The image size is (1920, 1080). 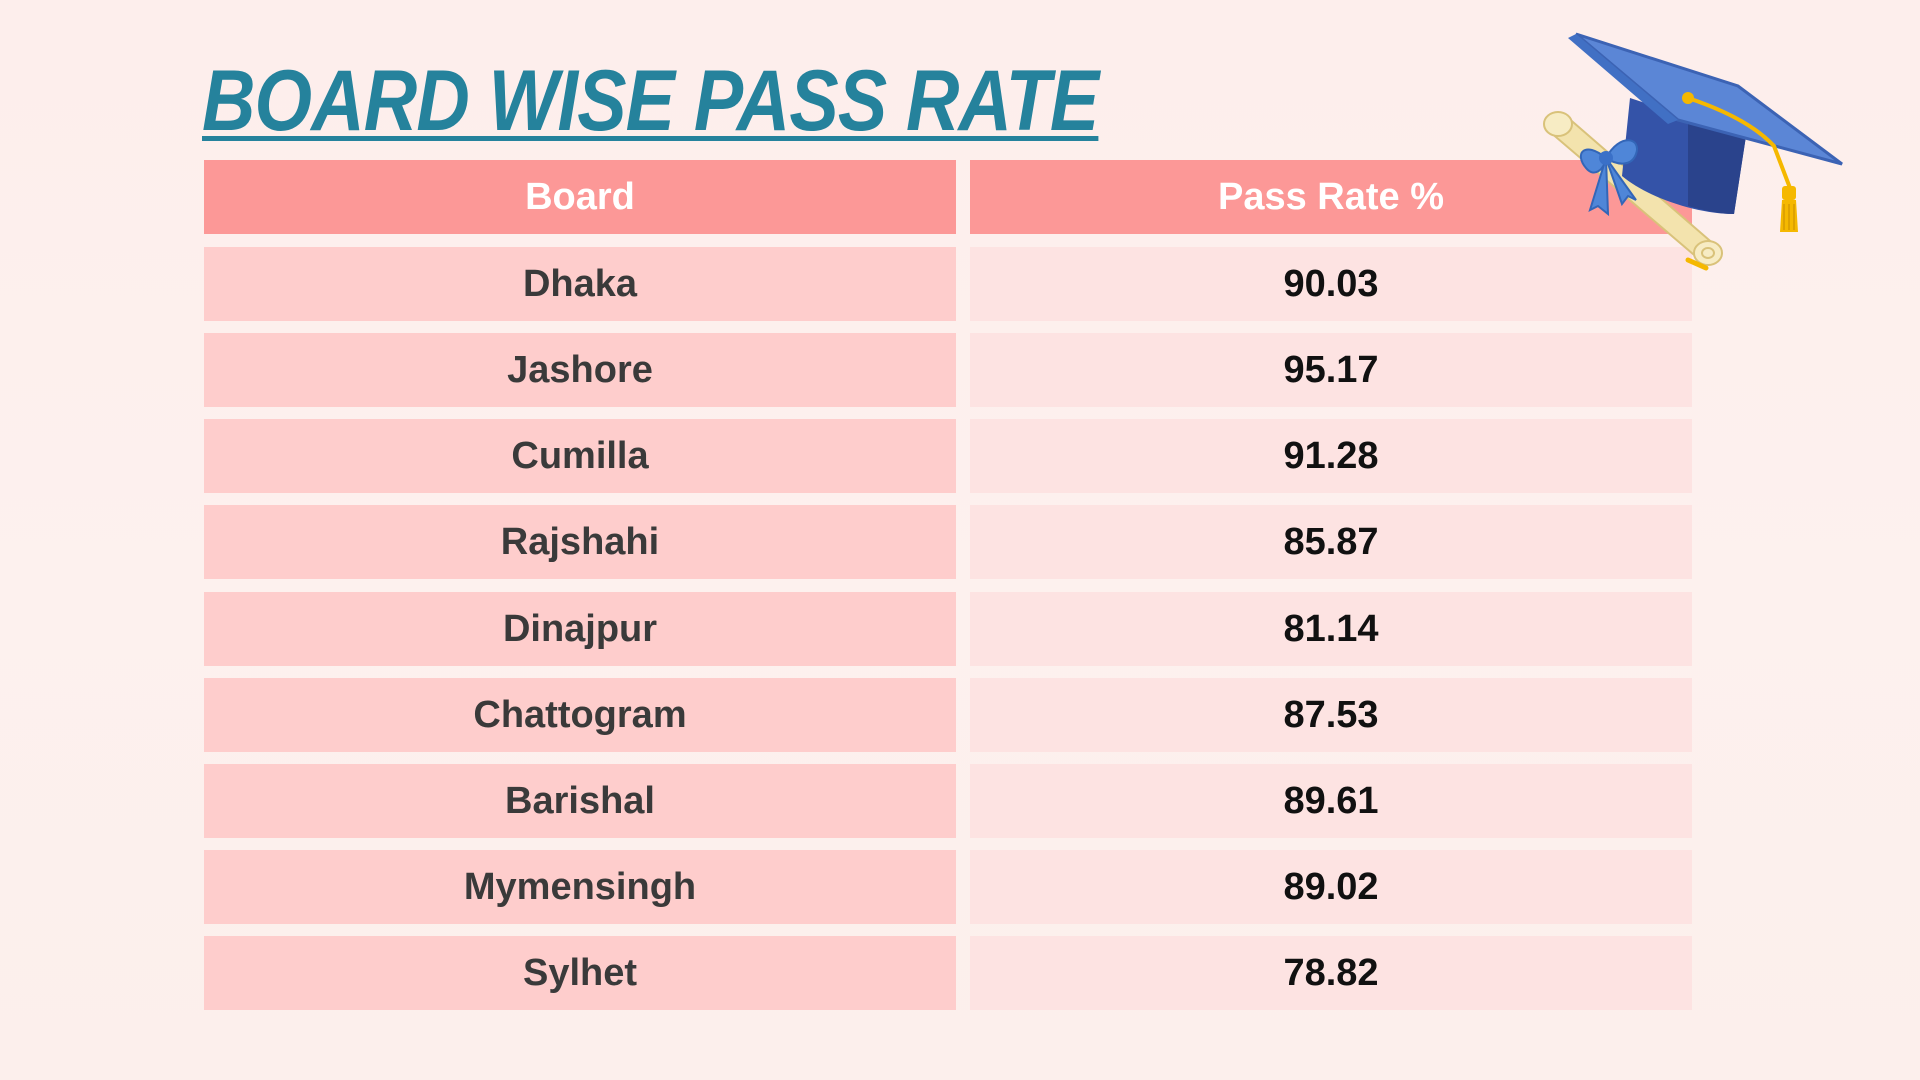 I want to click on page-title: BOARD WISE PASS RATE, so click(x=650, y=101).